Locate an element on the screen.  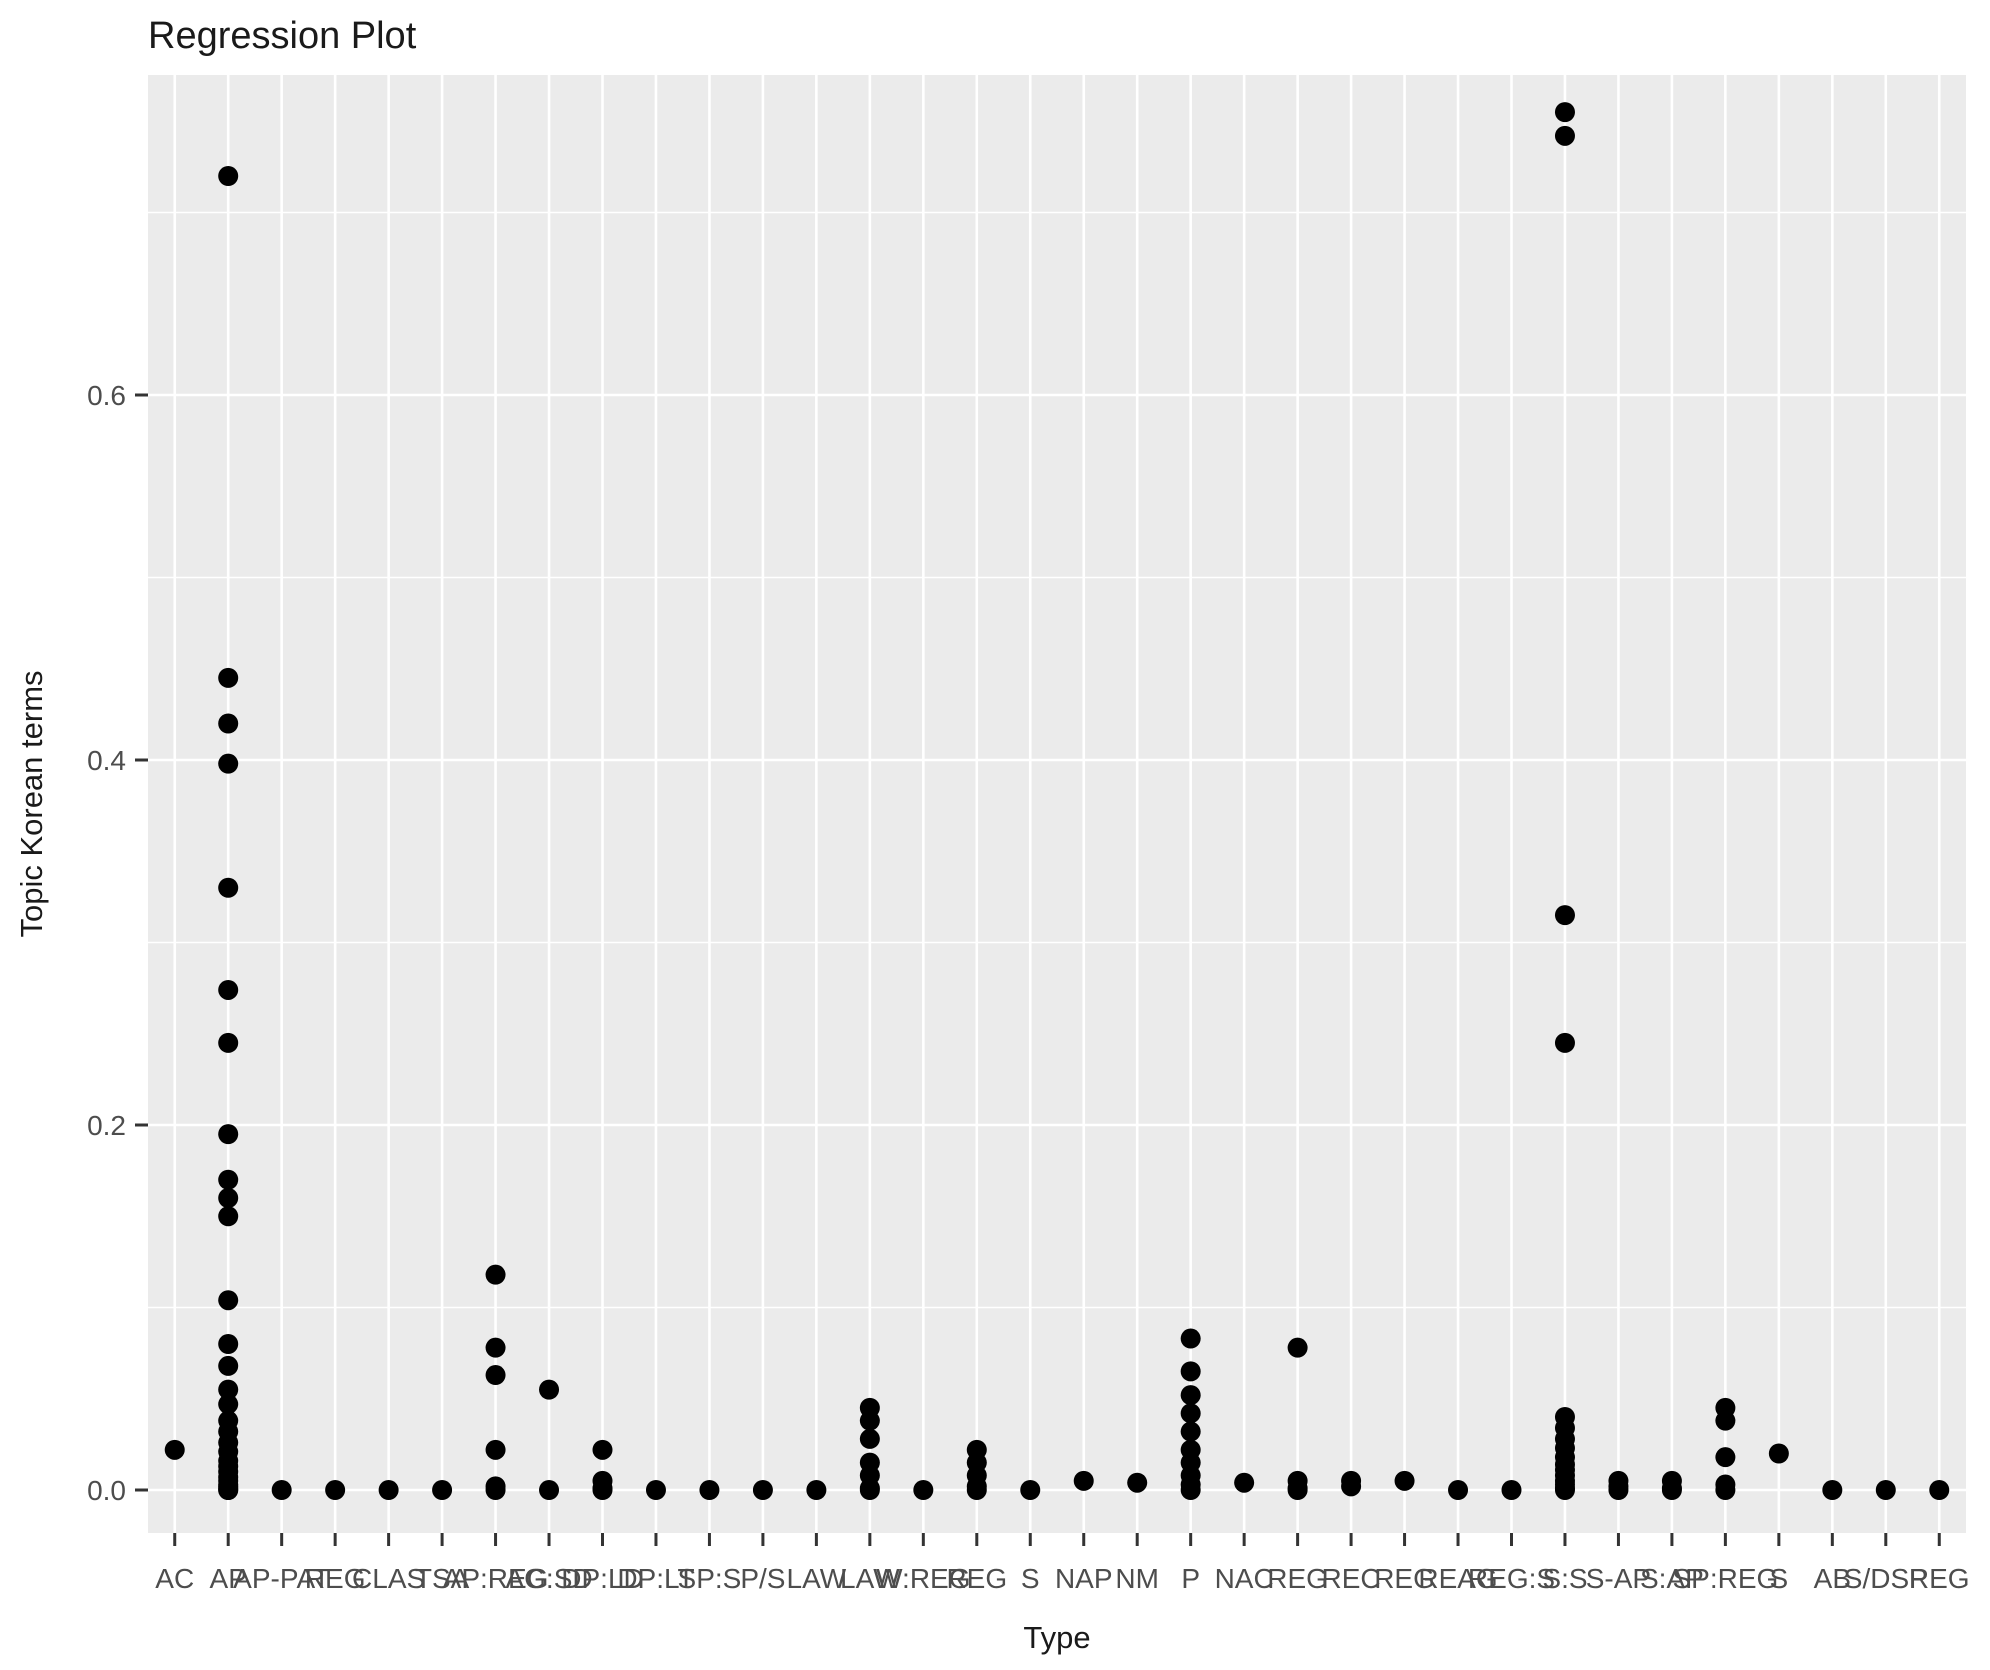
x-tick-label: S-AP is located at coordinates (1618, 1578).